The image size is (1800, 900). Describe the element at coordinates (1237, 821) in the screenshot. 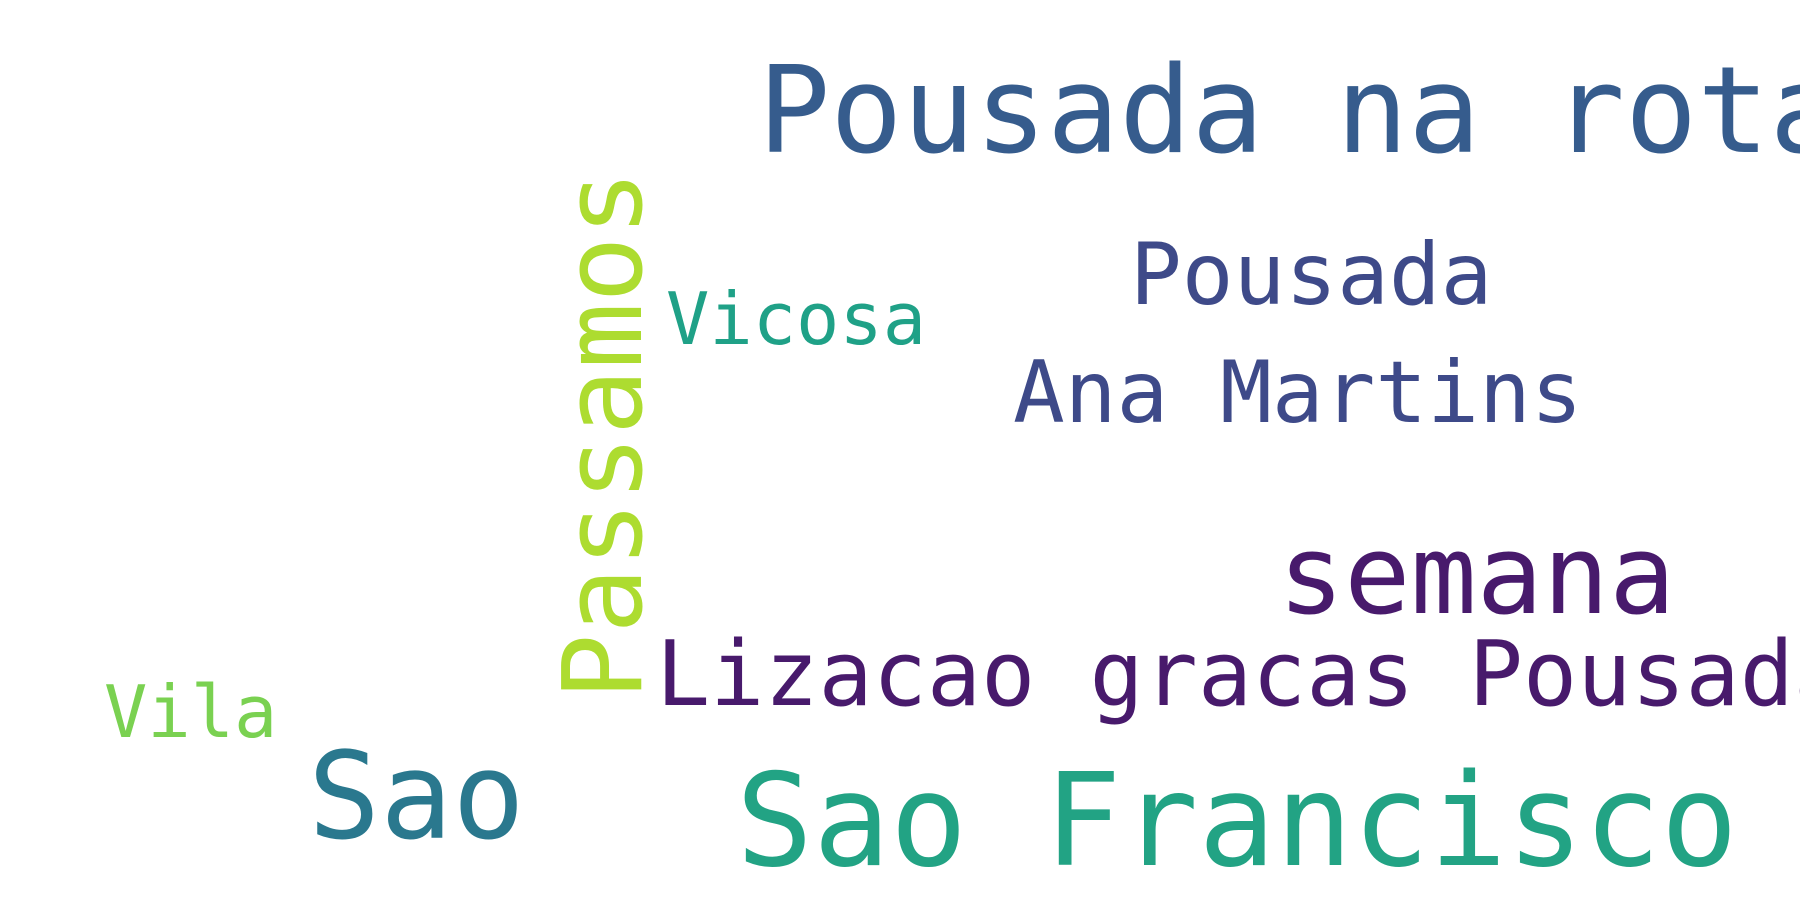

I see `word-sao-francisco: Sao Francisco` at that location.